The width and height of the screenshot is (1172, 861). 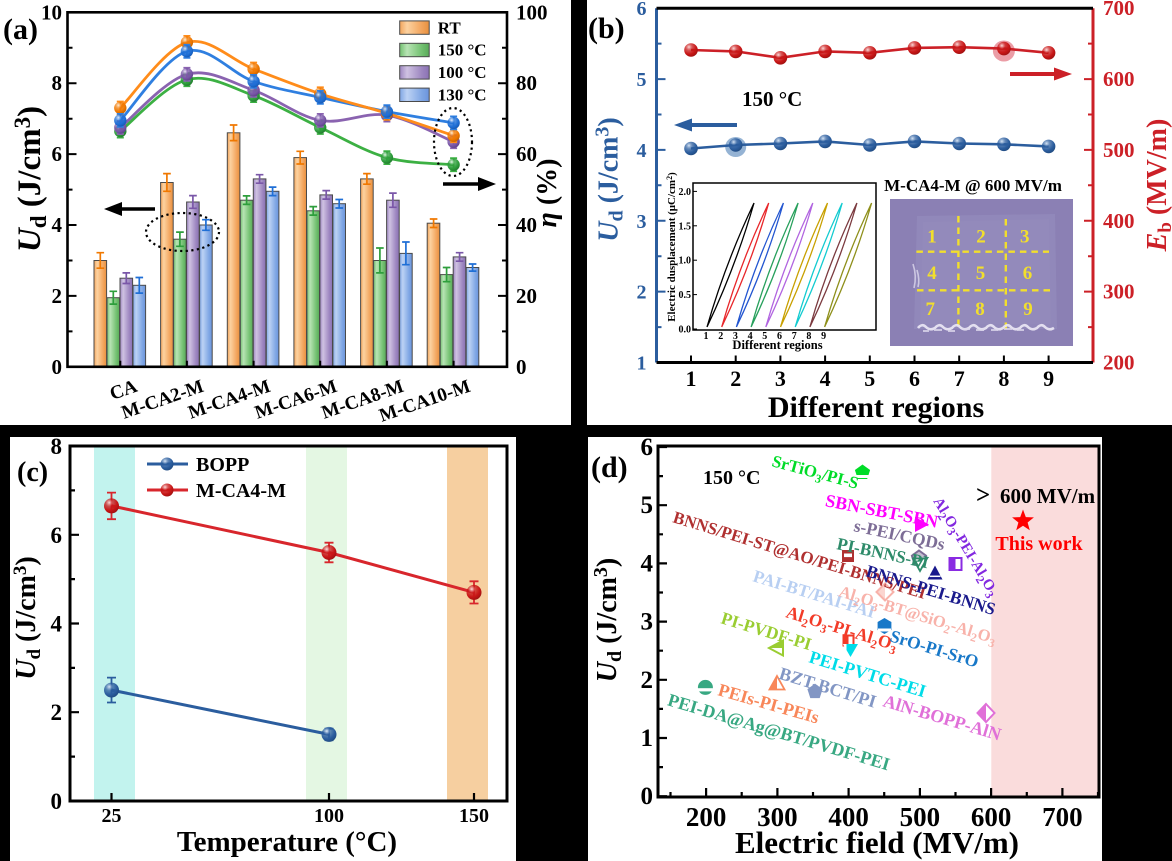 What do you see at coordinates (685, 330) in the screenshot?
I see `svg-text: 0.0` at bounding box center [685, 330].